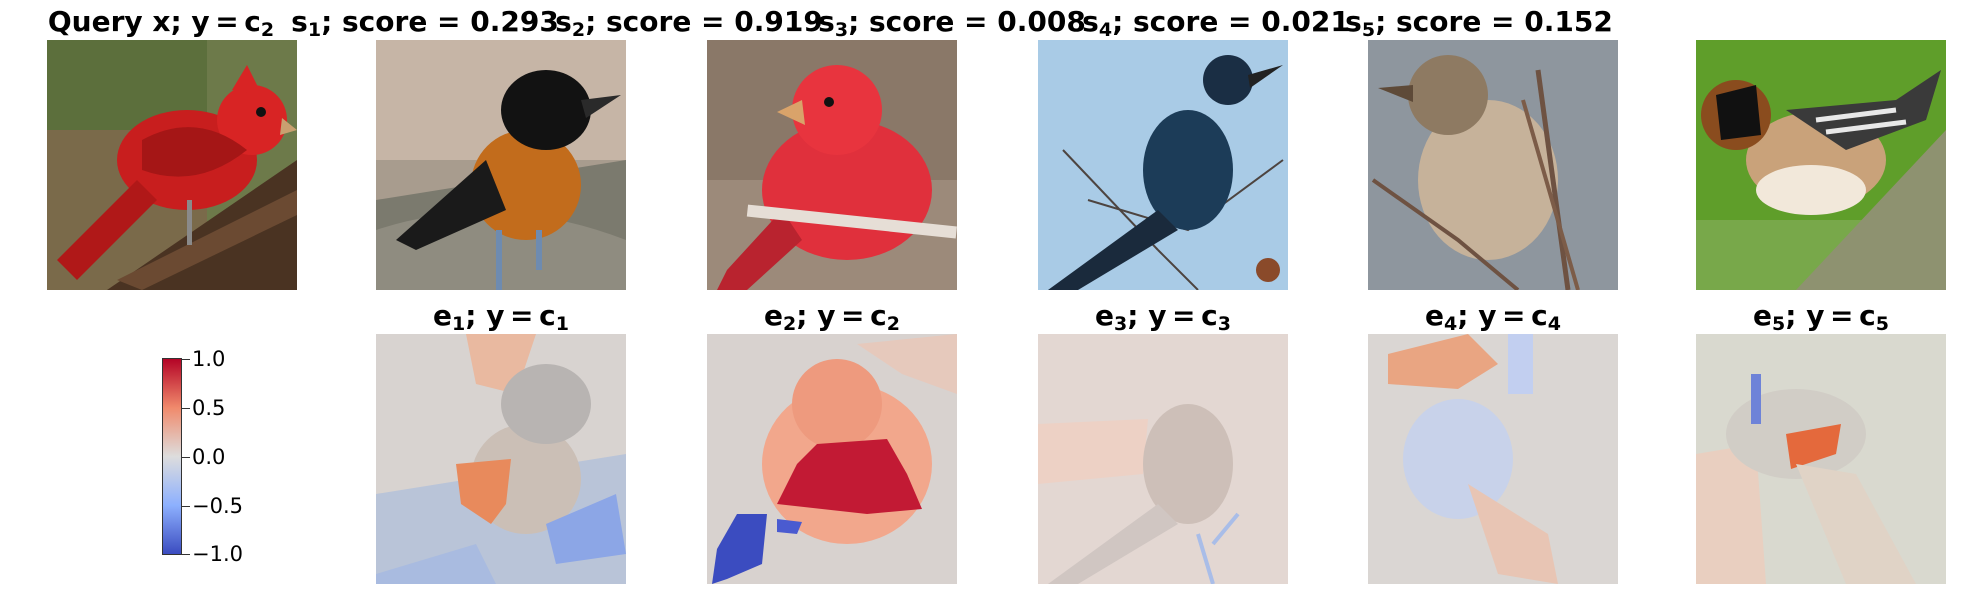 This screenshot has width=1963, height=591. Describe the element at coordinates (209, 457) in the screenshot. I see `colorbar-label: 0.0` at that location.